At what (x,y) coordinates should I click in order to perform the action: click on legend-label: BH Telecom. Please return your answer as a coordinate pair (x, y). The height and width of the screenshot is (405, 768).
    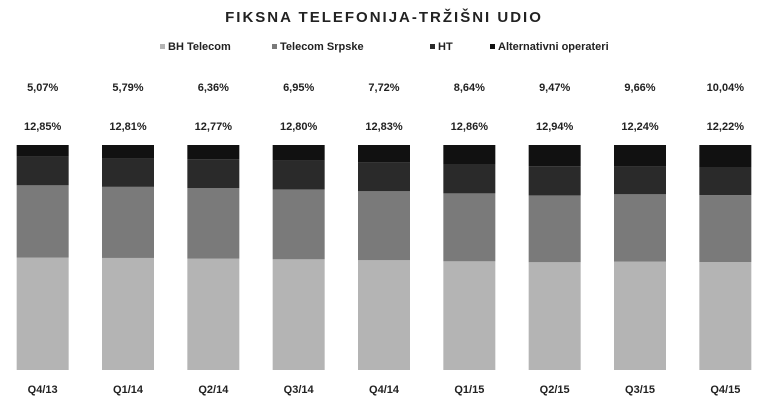
    Looking at the image, I should click on (199, 47).